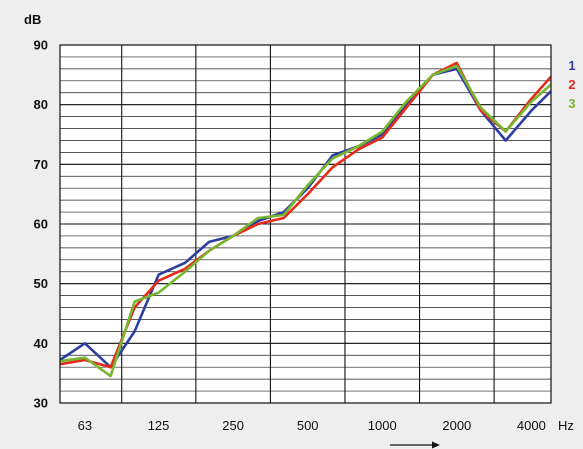 The width and height of the screenshot is (583, 449). Describe the element at coordinates (436, 445) in the screenshot. I see `arrow-head` at that location.